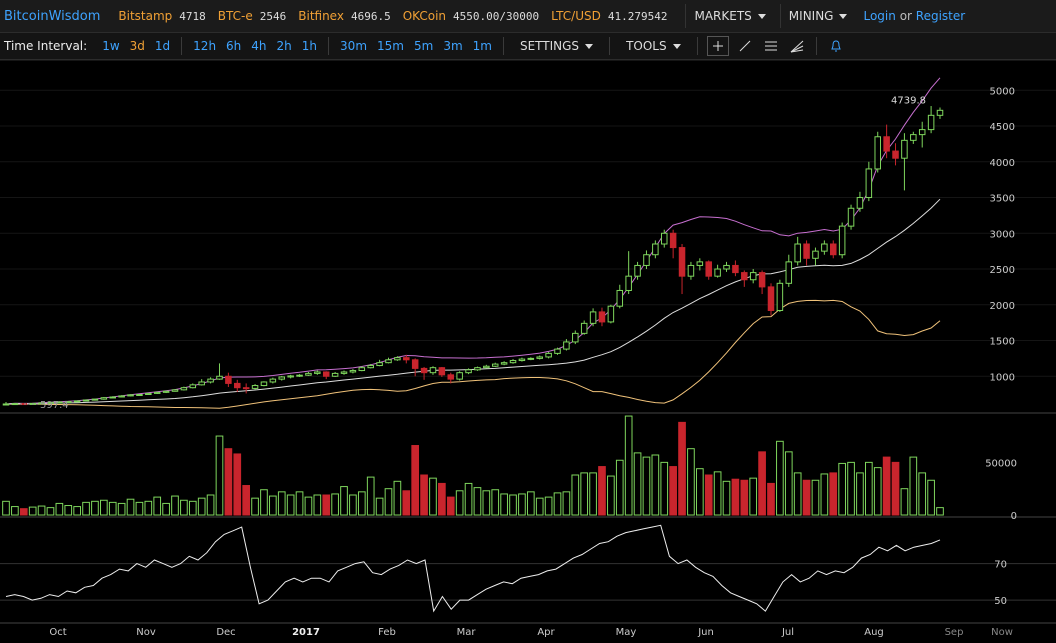 The image size is (1056, 643). What do you see at coordinates (549, 46) in the screenshot?
I see `settings-menu-label: SETTINGS` at bounding box center [549, 46].